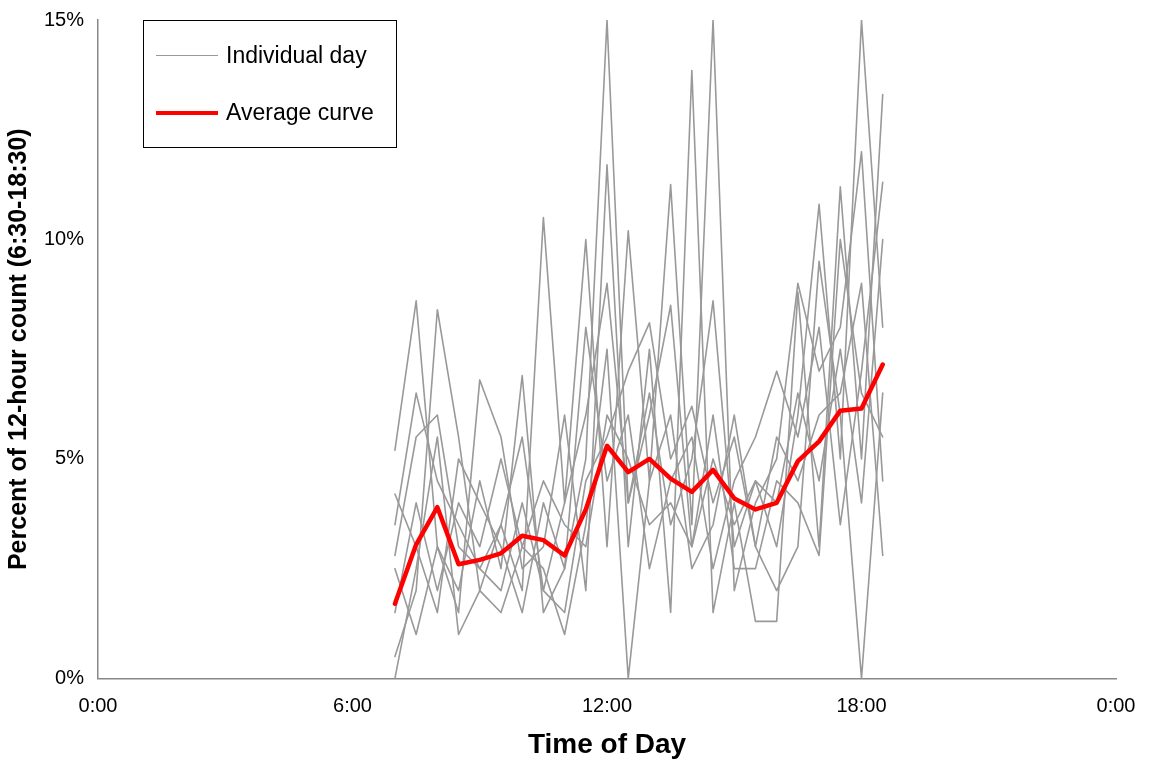 This screenshot has height=764, width=1149. What do you see at coordinates (70, 676) in the screenshot?
I see `y-tick-label: 0%` at bounding box center [70, 676].